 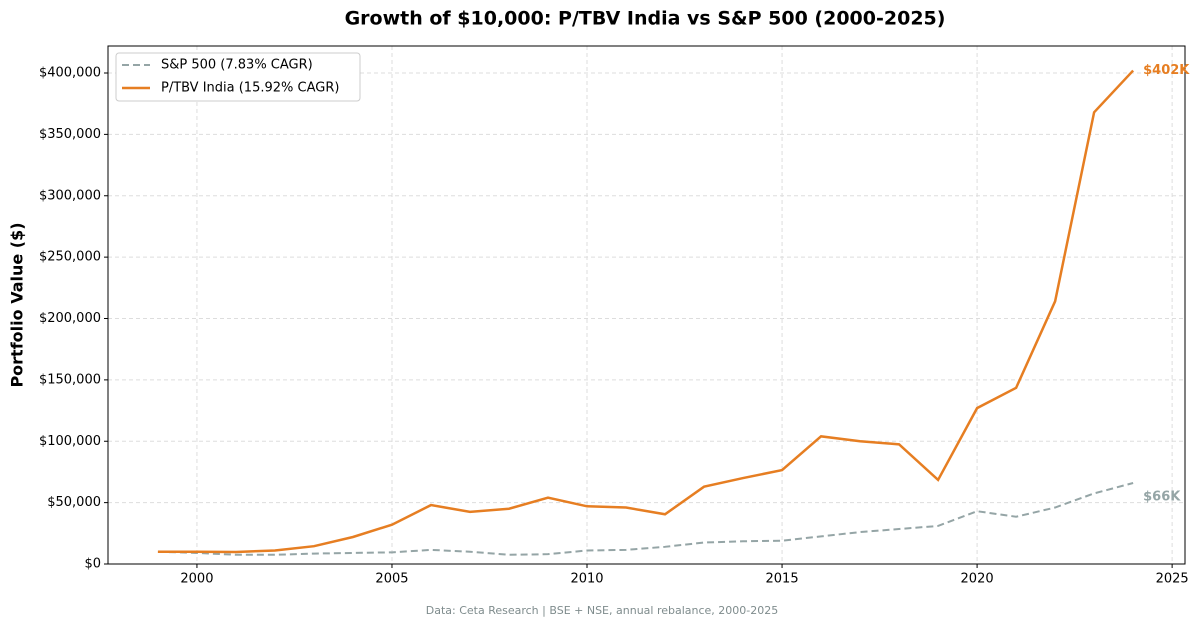 I want to click on y-tick-label: $150,000, so click(x=70, y=379).